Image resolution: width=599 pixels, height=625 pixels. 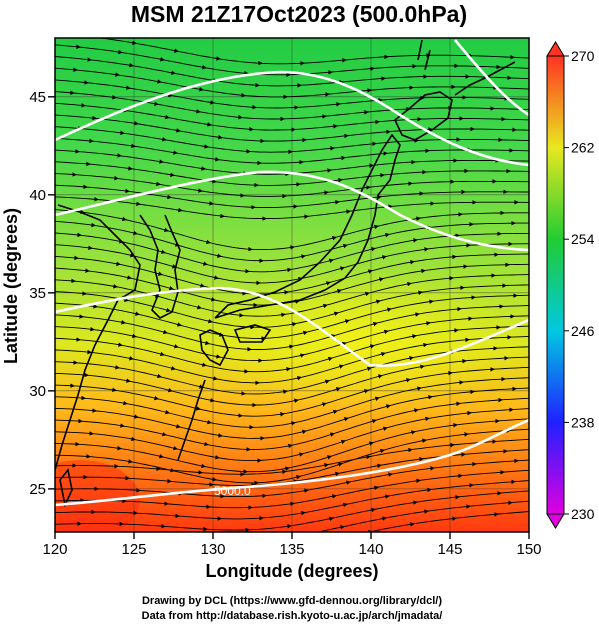 I want to click on y-tick-label: 25, so click(x=37, y=489).